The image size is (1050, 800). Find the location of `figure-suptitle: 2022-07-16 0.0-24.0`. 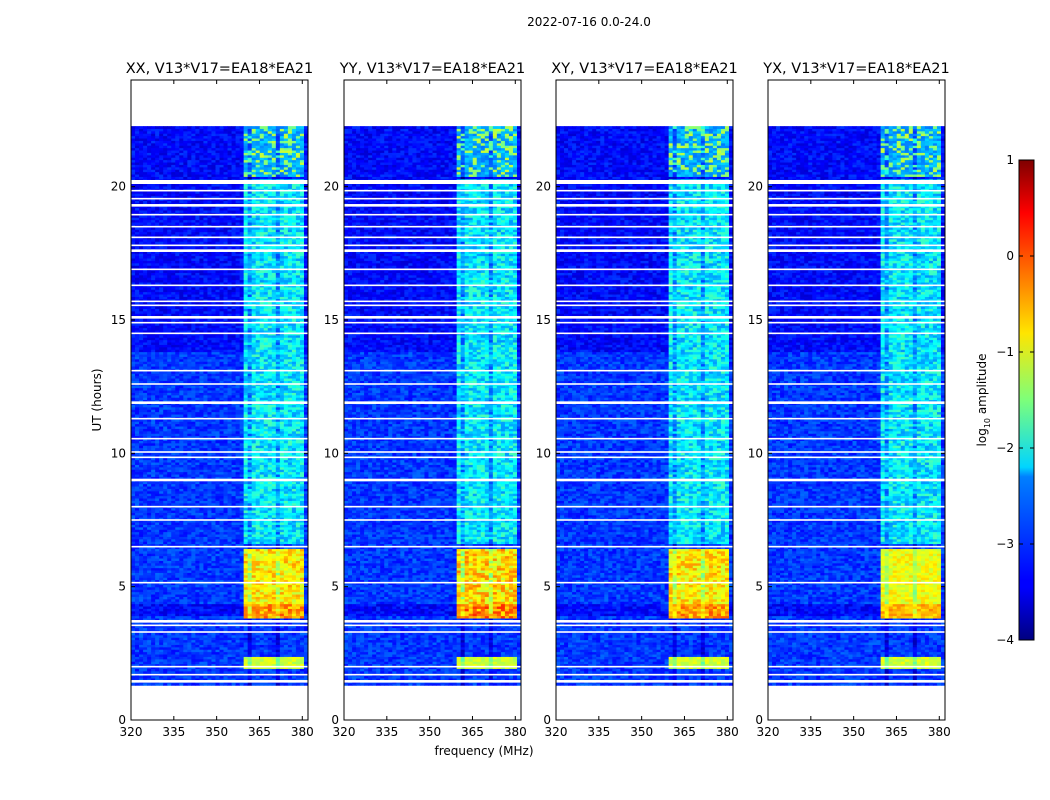

figure-suptitle: 2022-07-16 0.0-24.0 is located at coordinates (589, 22).